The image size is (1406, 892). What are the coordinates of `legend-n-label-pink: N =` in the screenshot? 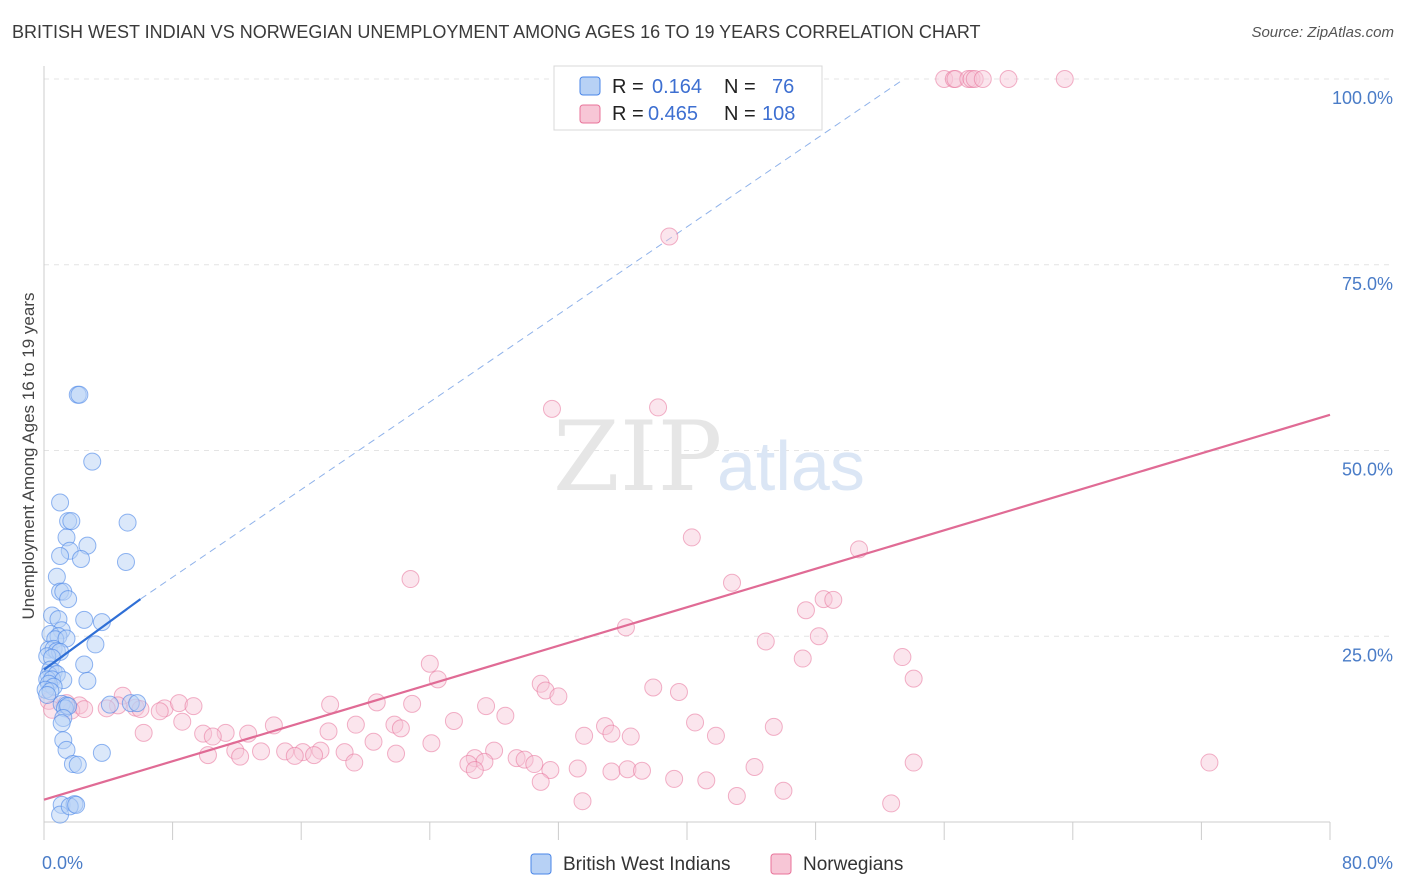 It's located at (740, 114).